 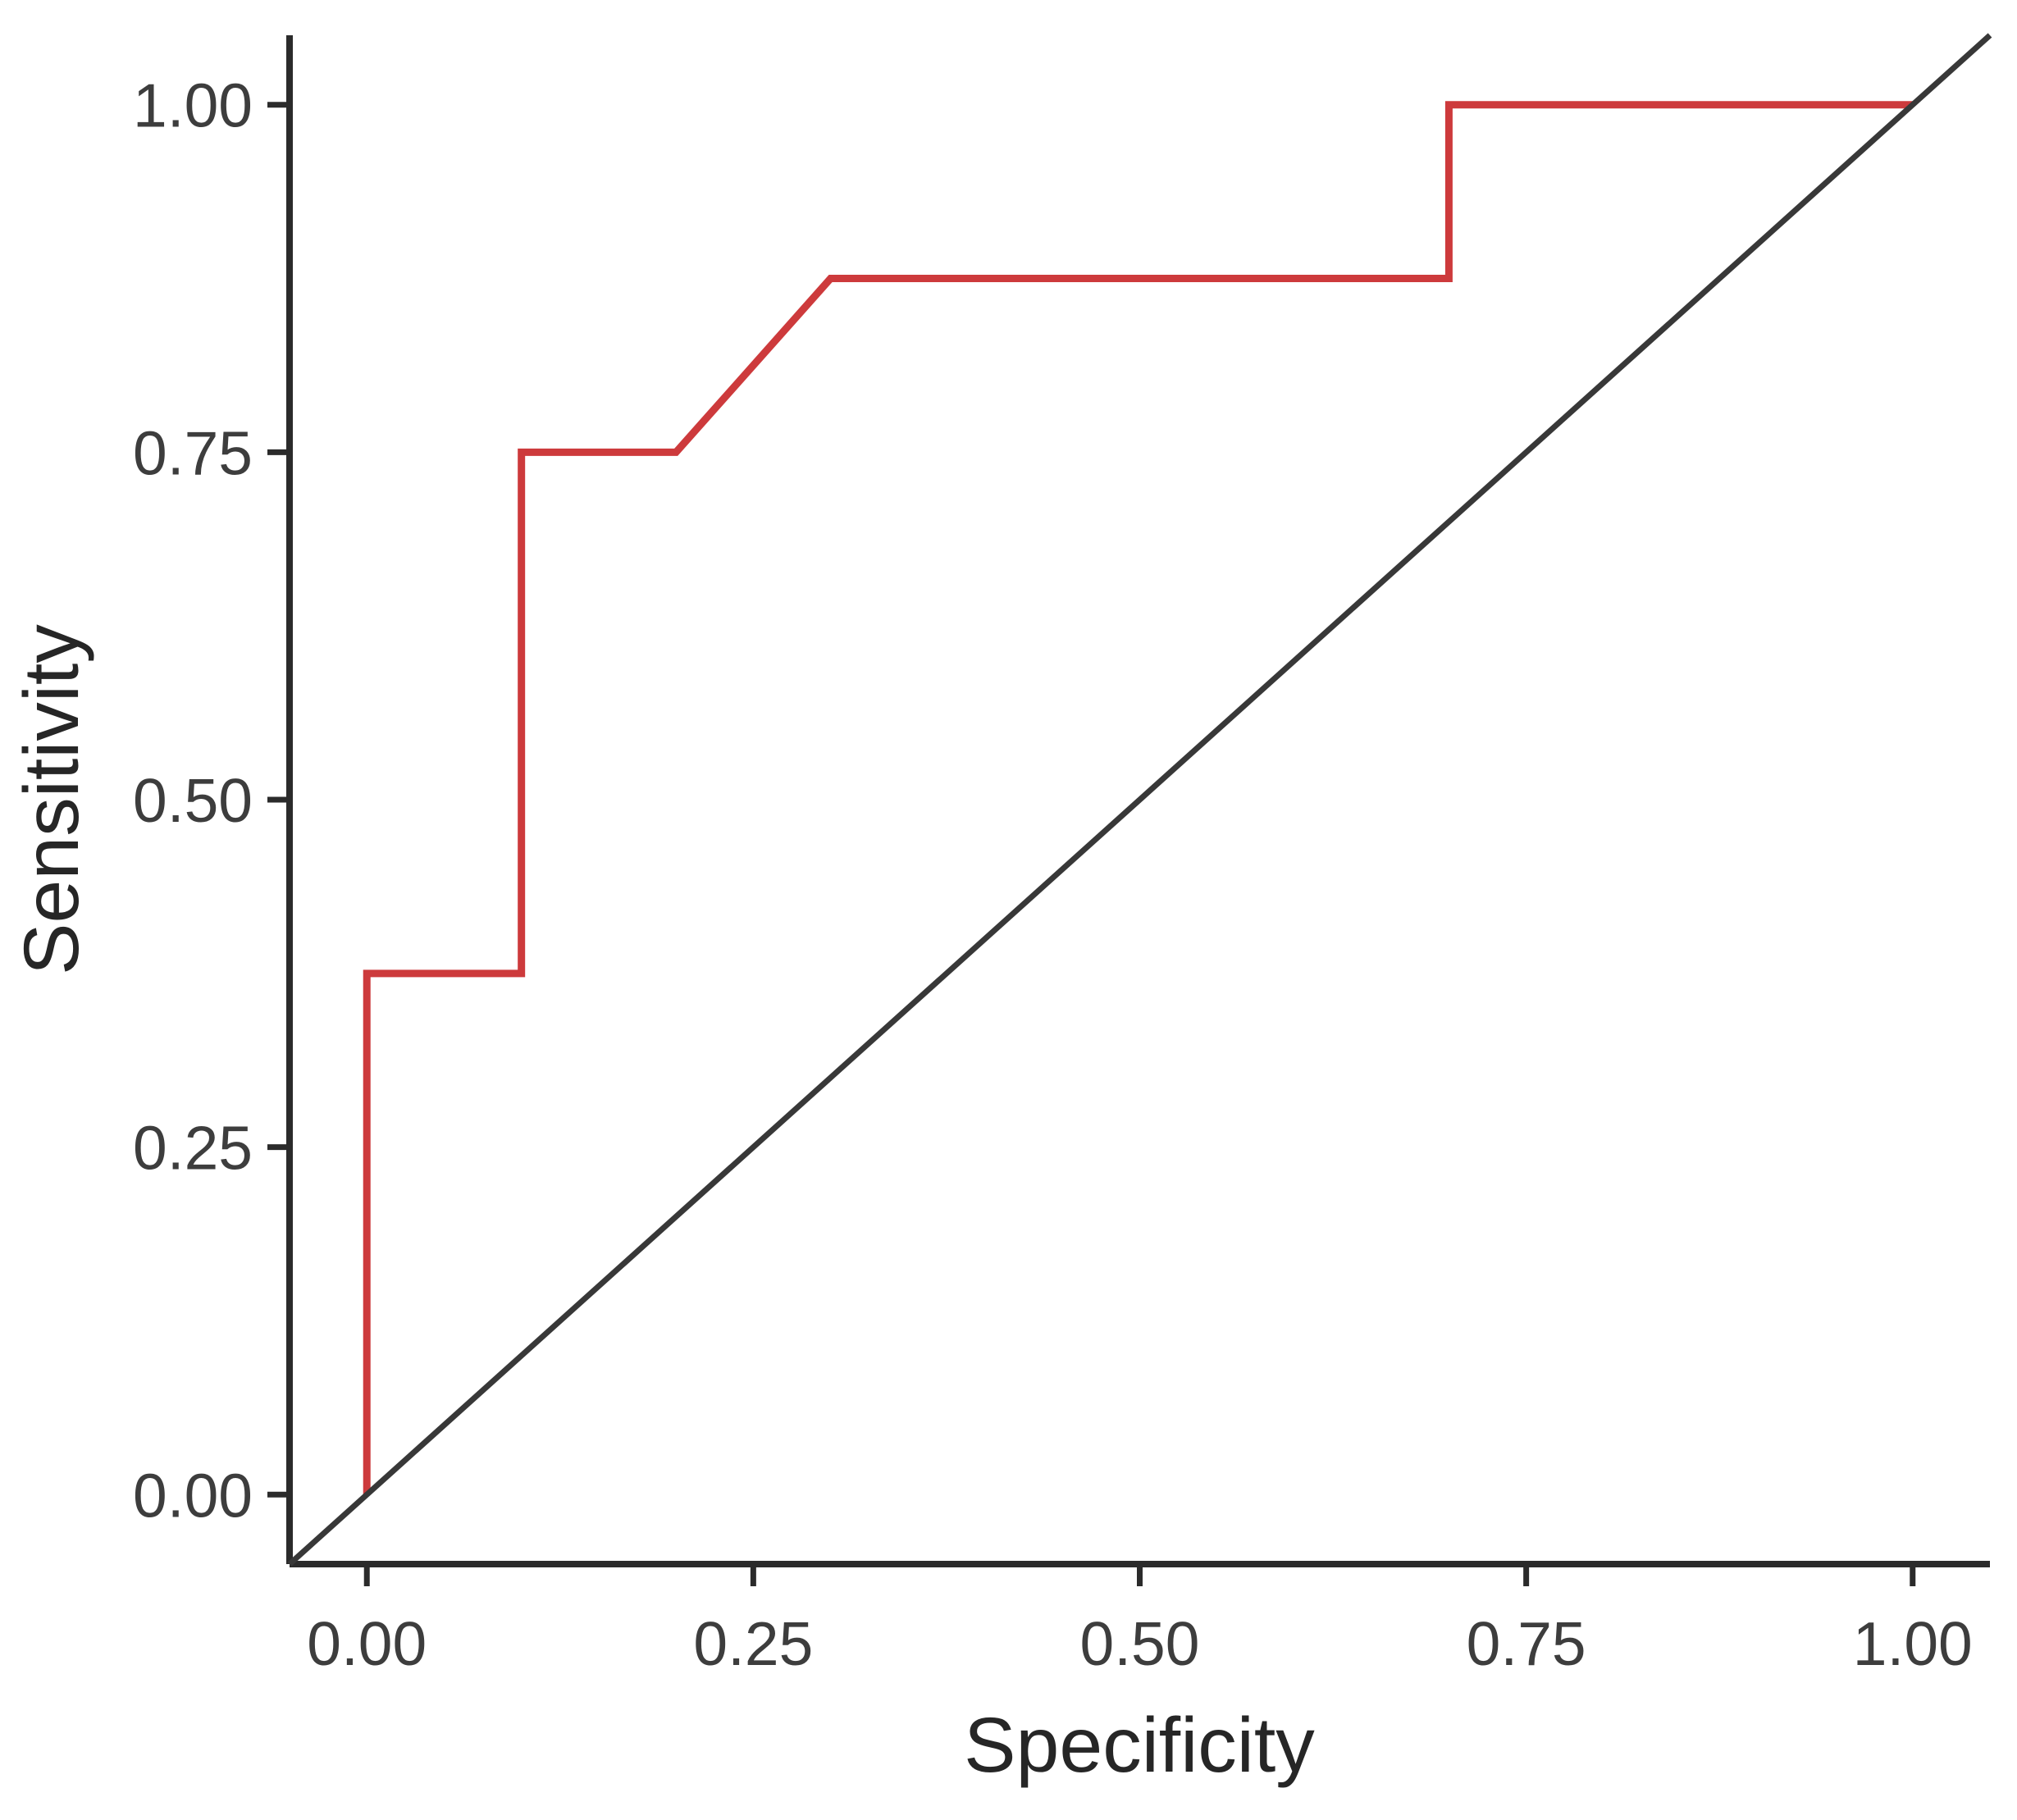 What do you see at coordinates (367, 1643) in the screenshot?
I see `x-tick-label: 0.00` at bounding box center [367, 1643].